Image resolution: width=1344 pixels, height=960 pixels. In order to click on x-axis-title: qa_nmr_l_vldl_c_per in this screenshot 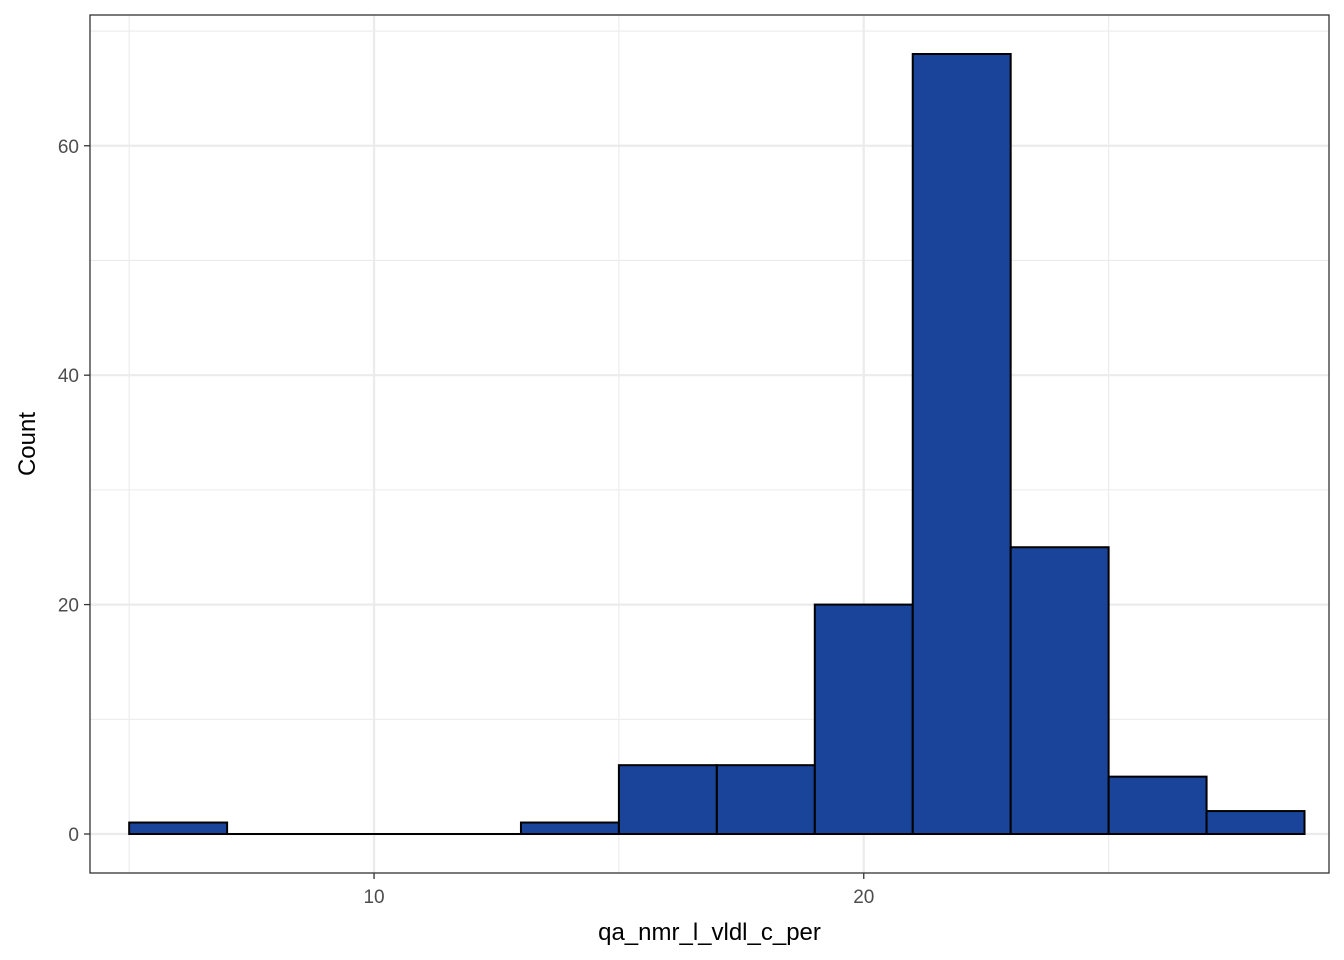, I will do `click(709, 932)`.